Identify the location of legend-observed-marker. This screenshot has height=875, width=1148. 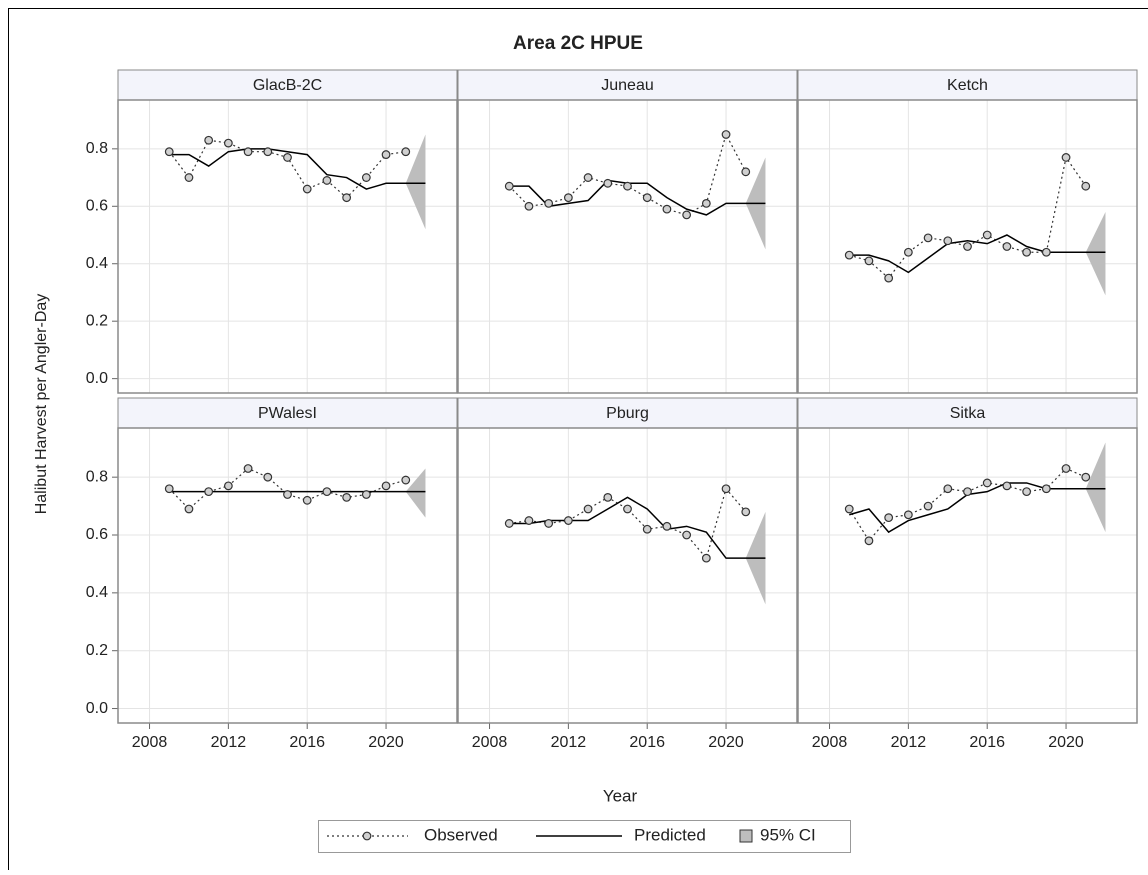
(367, 836).